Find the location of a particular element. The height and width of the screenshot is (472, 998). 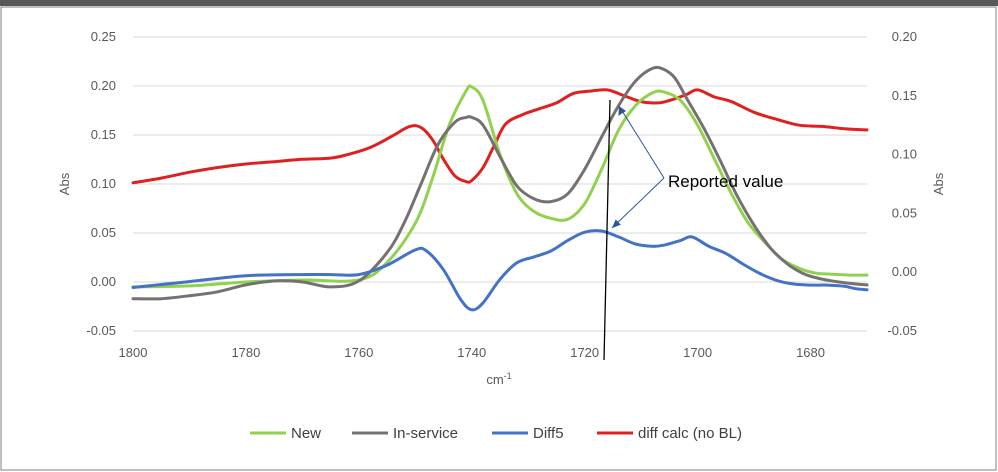

y-left-tick-label: 0.15 is located at coordinates (103, 134).